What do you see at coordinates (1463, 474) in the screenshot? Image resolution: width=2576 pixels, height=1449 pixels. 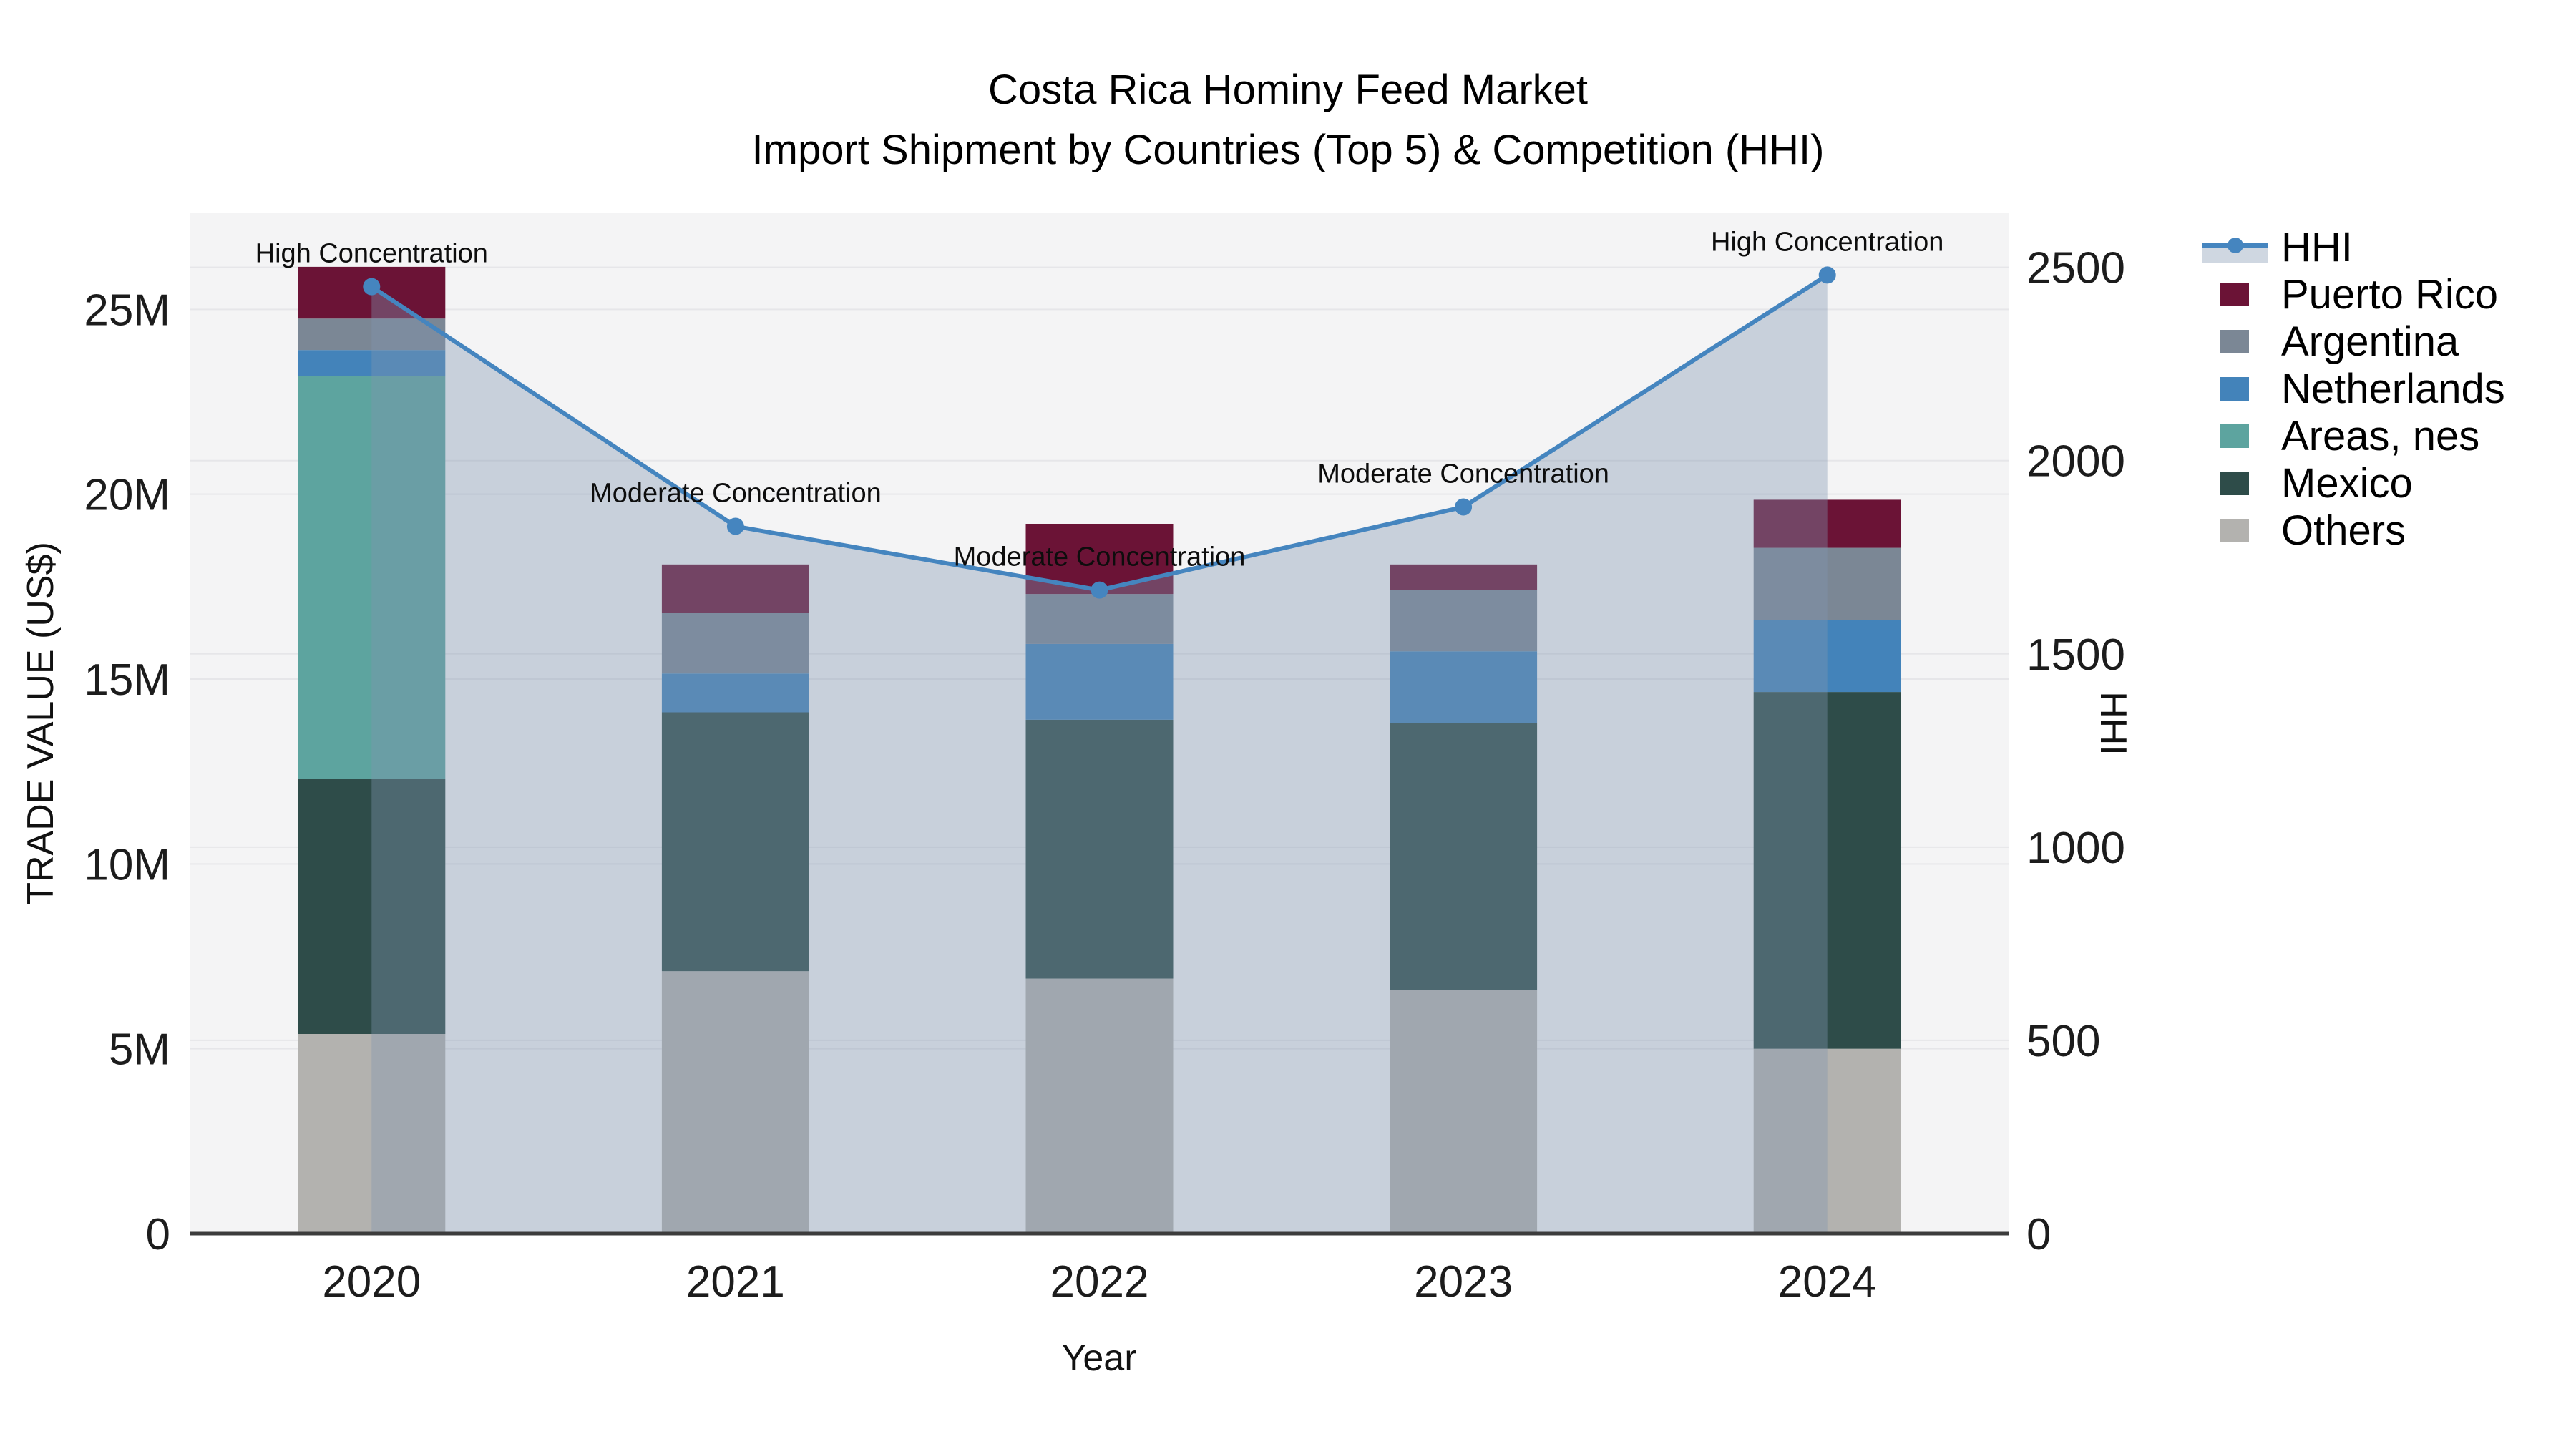 I see `annotation-2023: Moderate Concentration` at bounding box center [1463, 474].